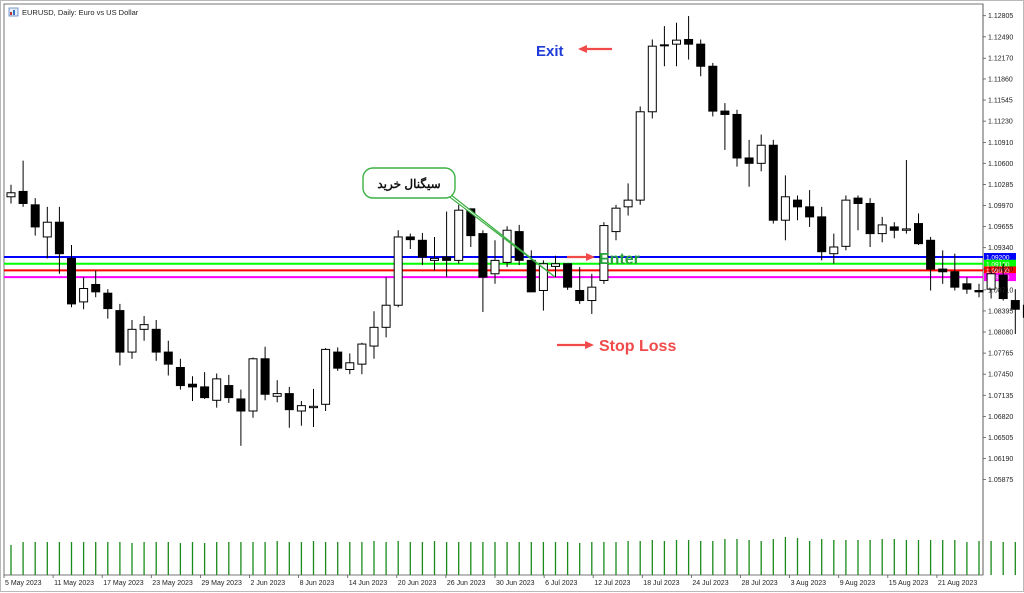 This screenshot has width=1024, height=593. Describe the element at coordinates (619, 259) in the screenshot. I see `enter-label: Enter` at that location.